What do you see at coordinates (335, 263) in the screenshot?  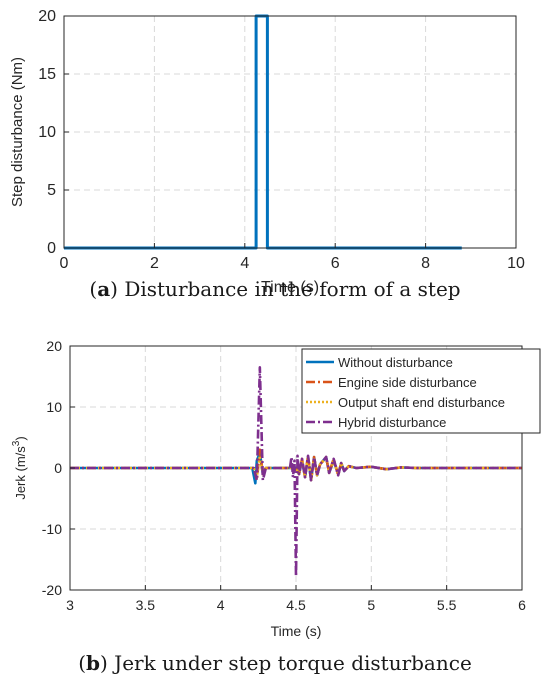 I see `x-tick-label-a-3: 6` at bounding box center [335, 263].